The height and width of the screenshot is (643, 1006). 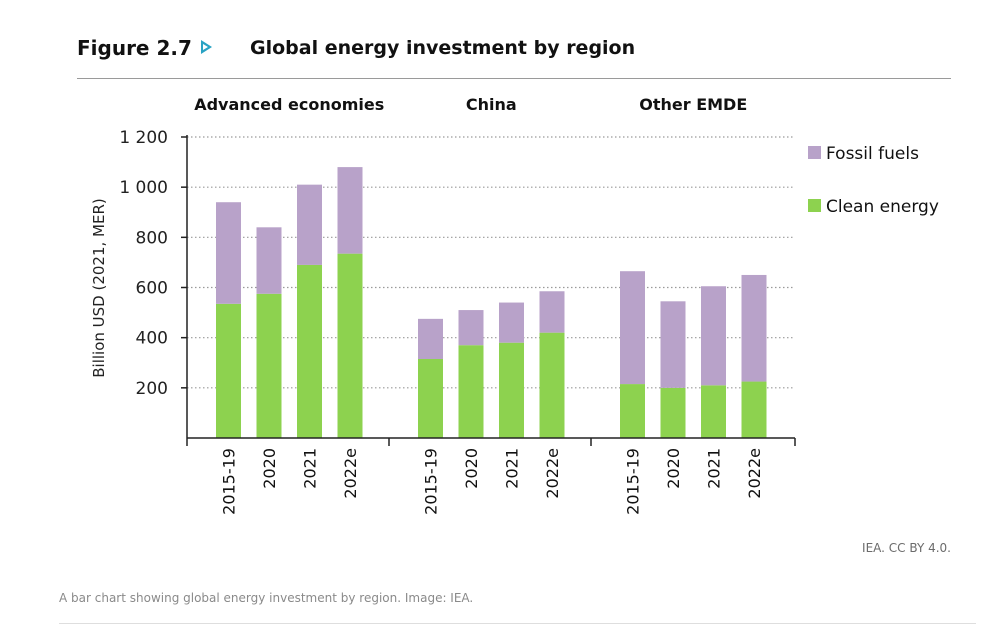 I want to click on legend-label-clean: Clean energy, so click(x=882, y=207).